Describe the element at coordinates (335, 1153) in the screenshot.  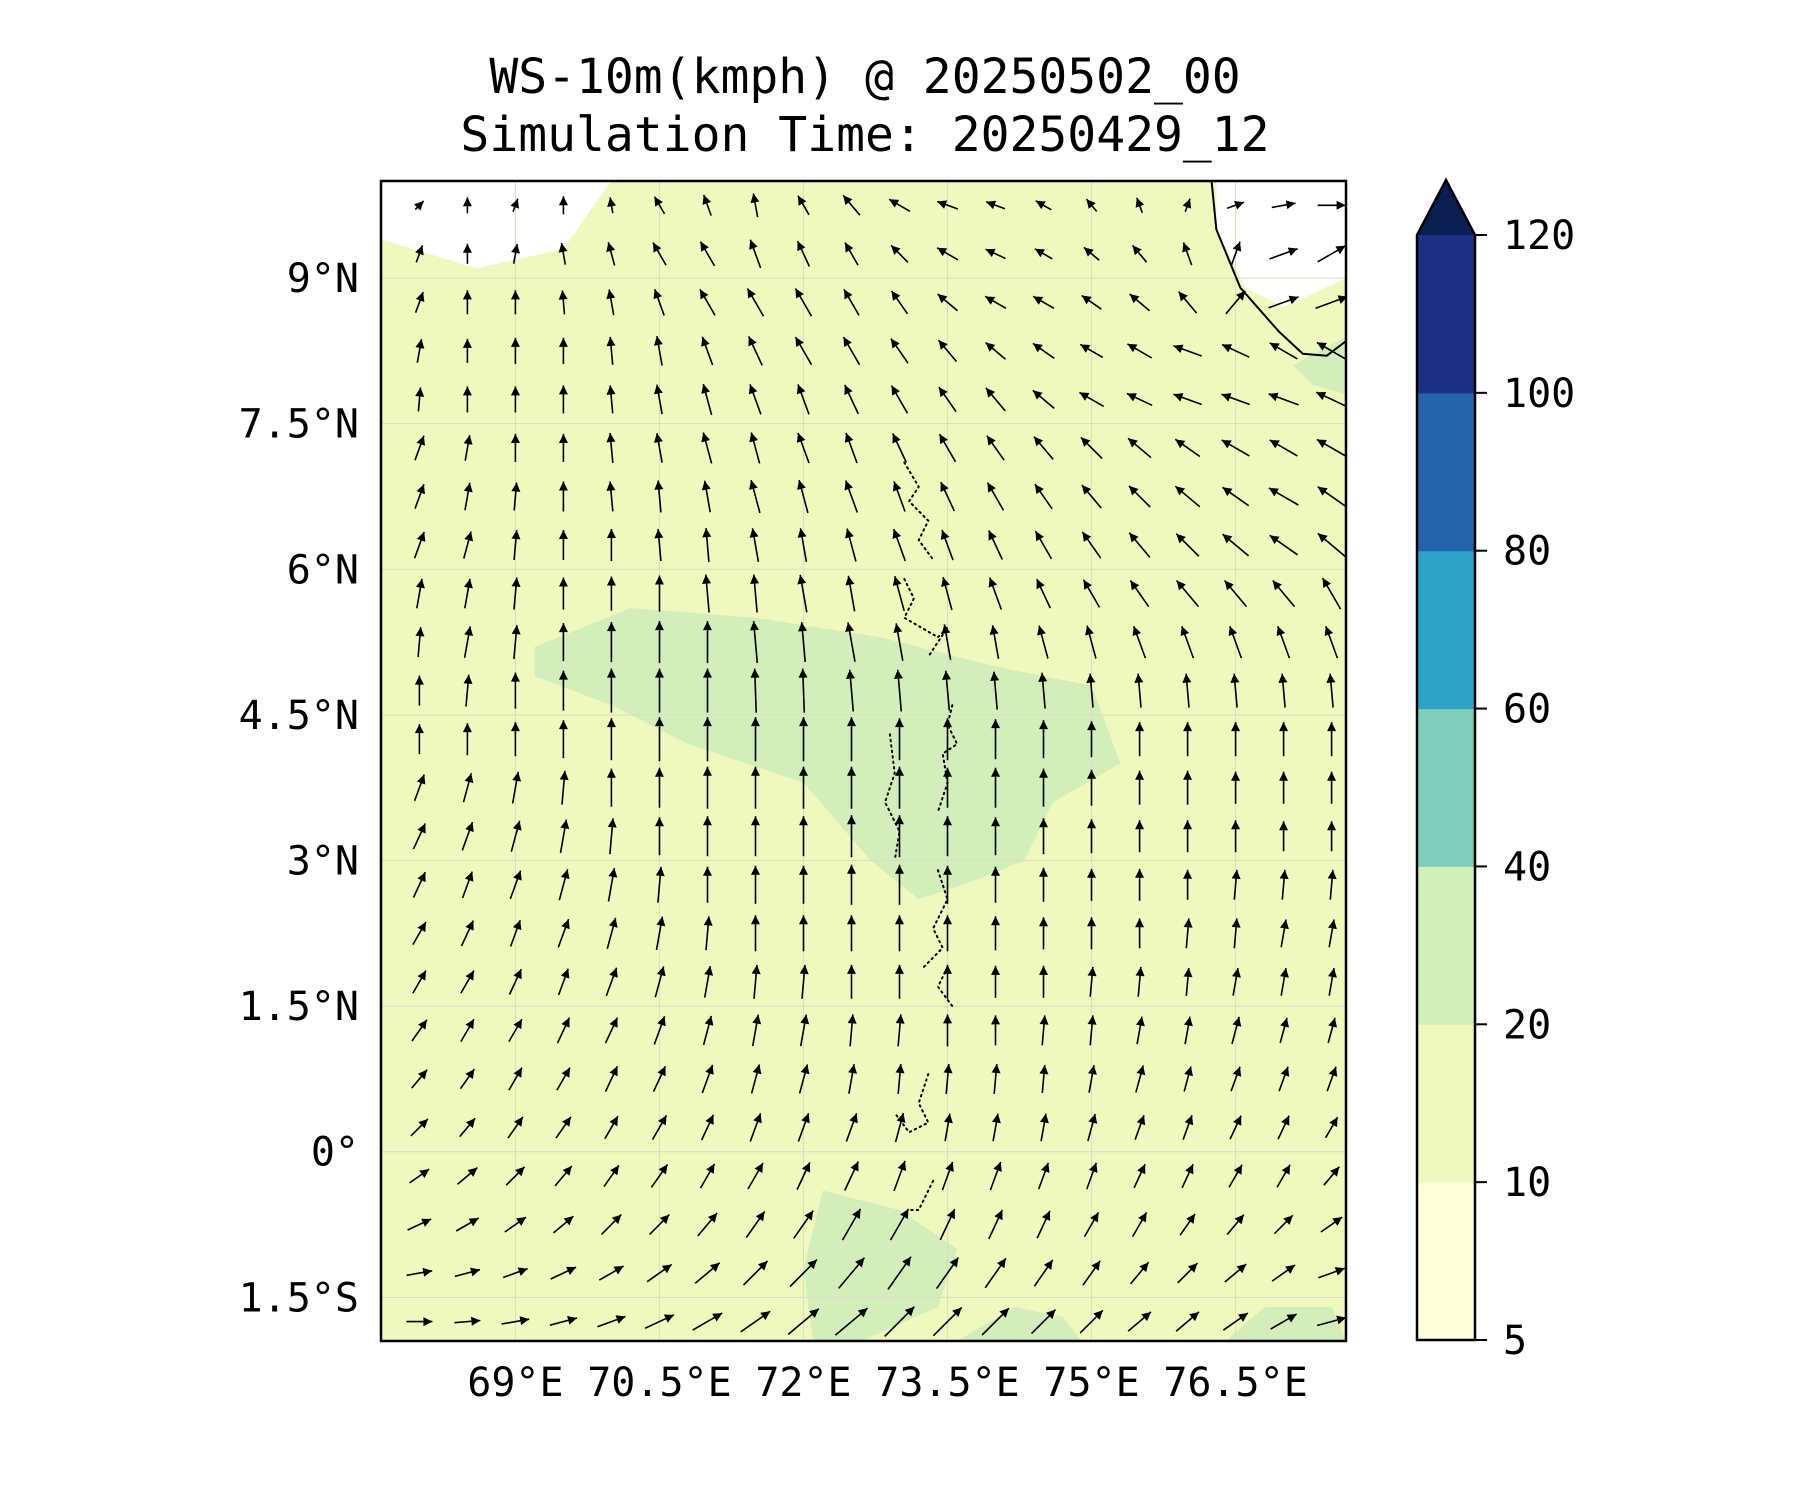
I see `lat-tick-label: 0°` at that location.